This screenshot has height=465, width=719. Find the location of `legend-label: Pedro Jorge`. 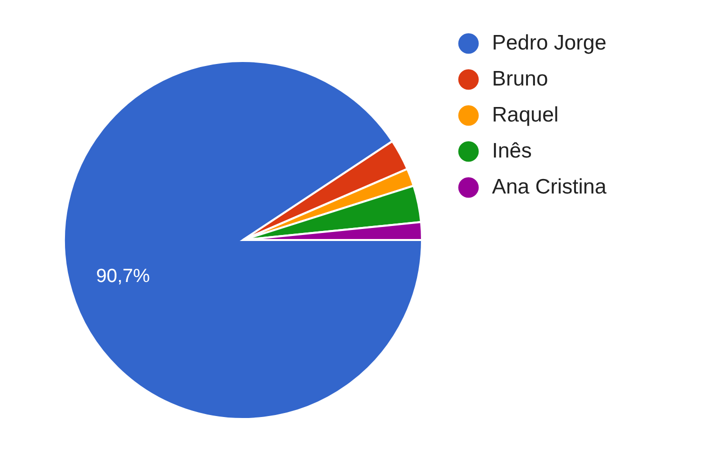

legend-label: Pedro Jorge is located at coordinates (549, 43).